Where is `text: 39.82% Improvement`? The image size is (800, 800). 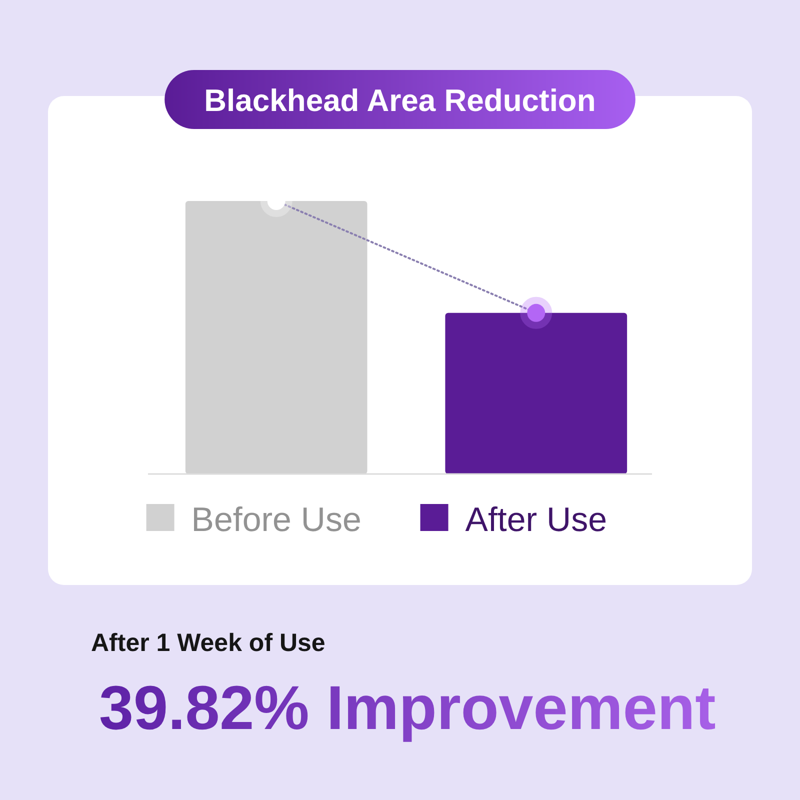
text: 39.82% Improvement is located at coordinates (407, 708).